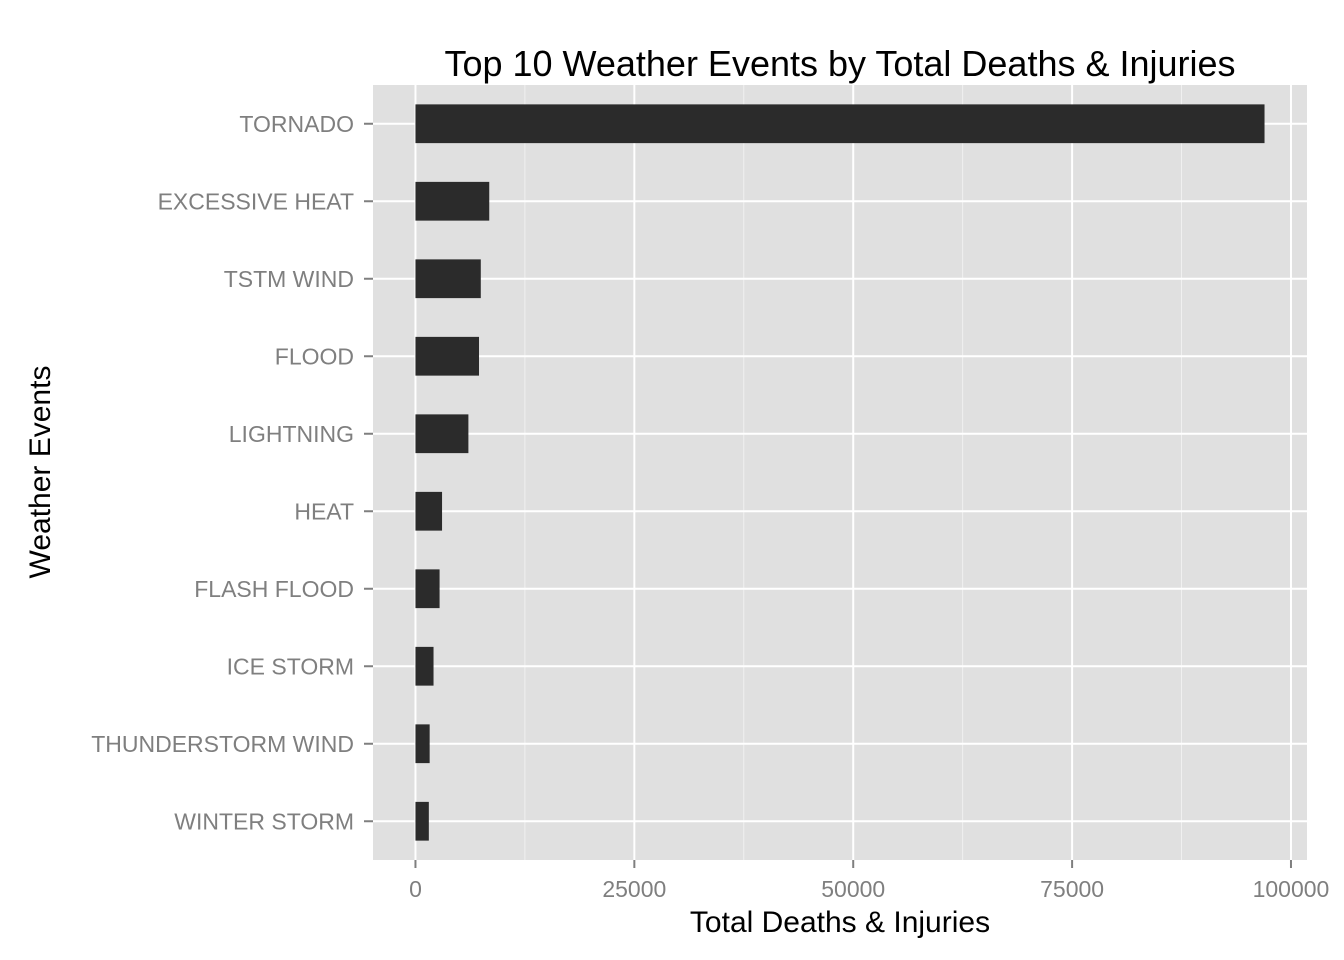 This screenshot has height=960, width=1344. I want to click on x-axis-title: Total Deaths & Injuries, so click(840, 922).